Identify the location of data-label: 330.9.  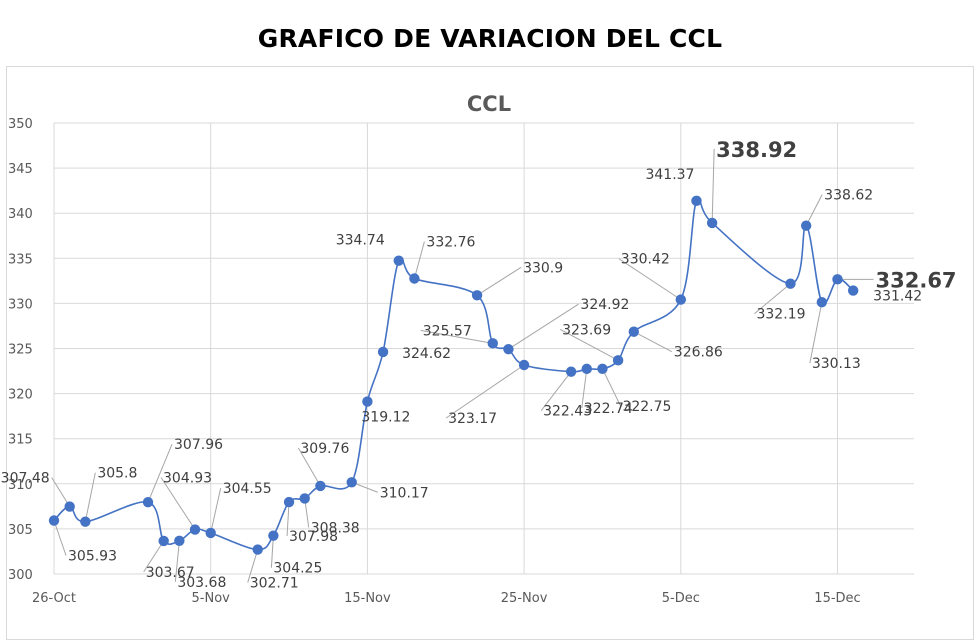
(543, 268).